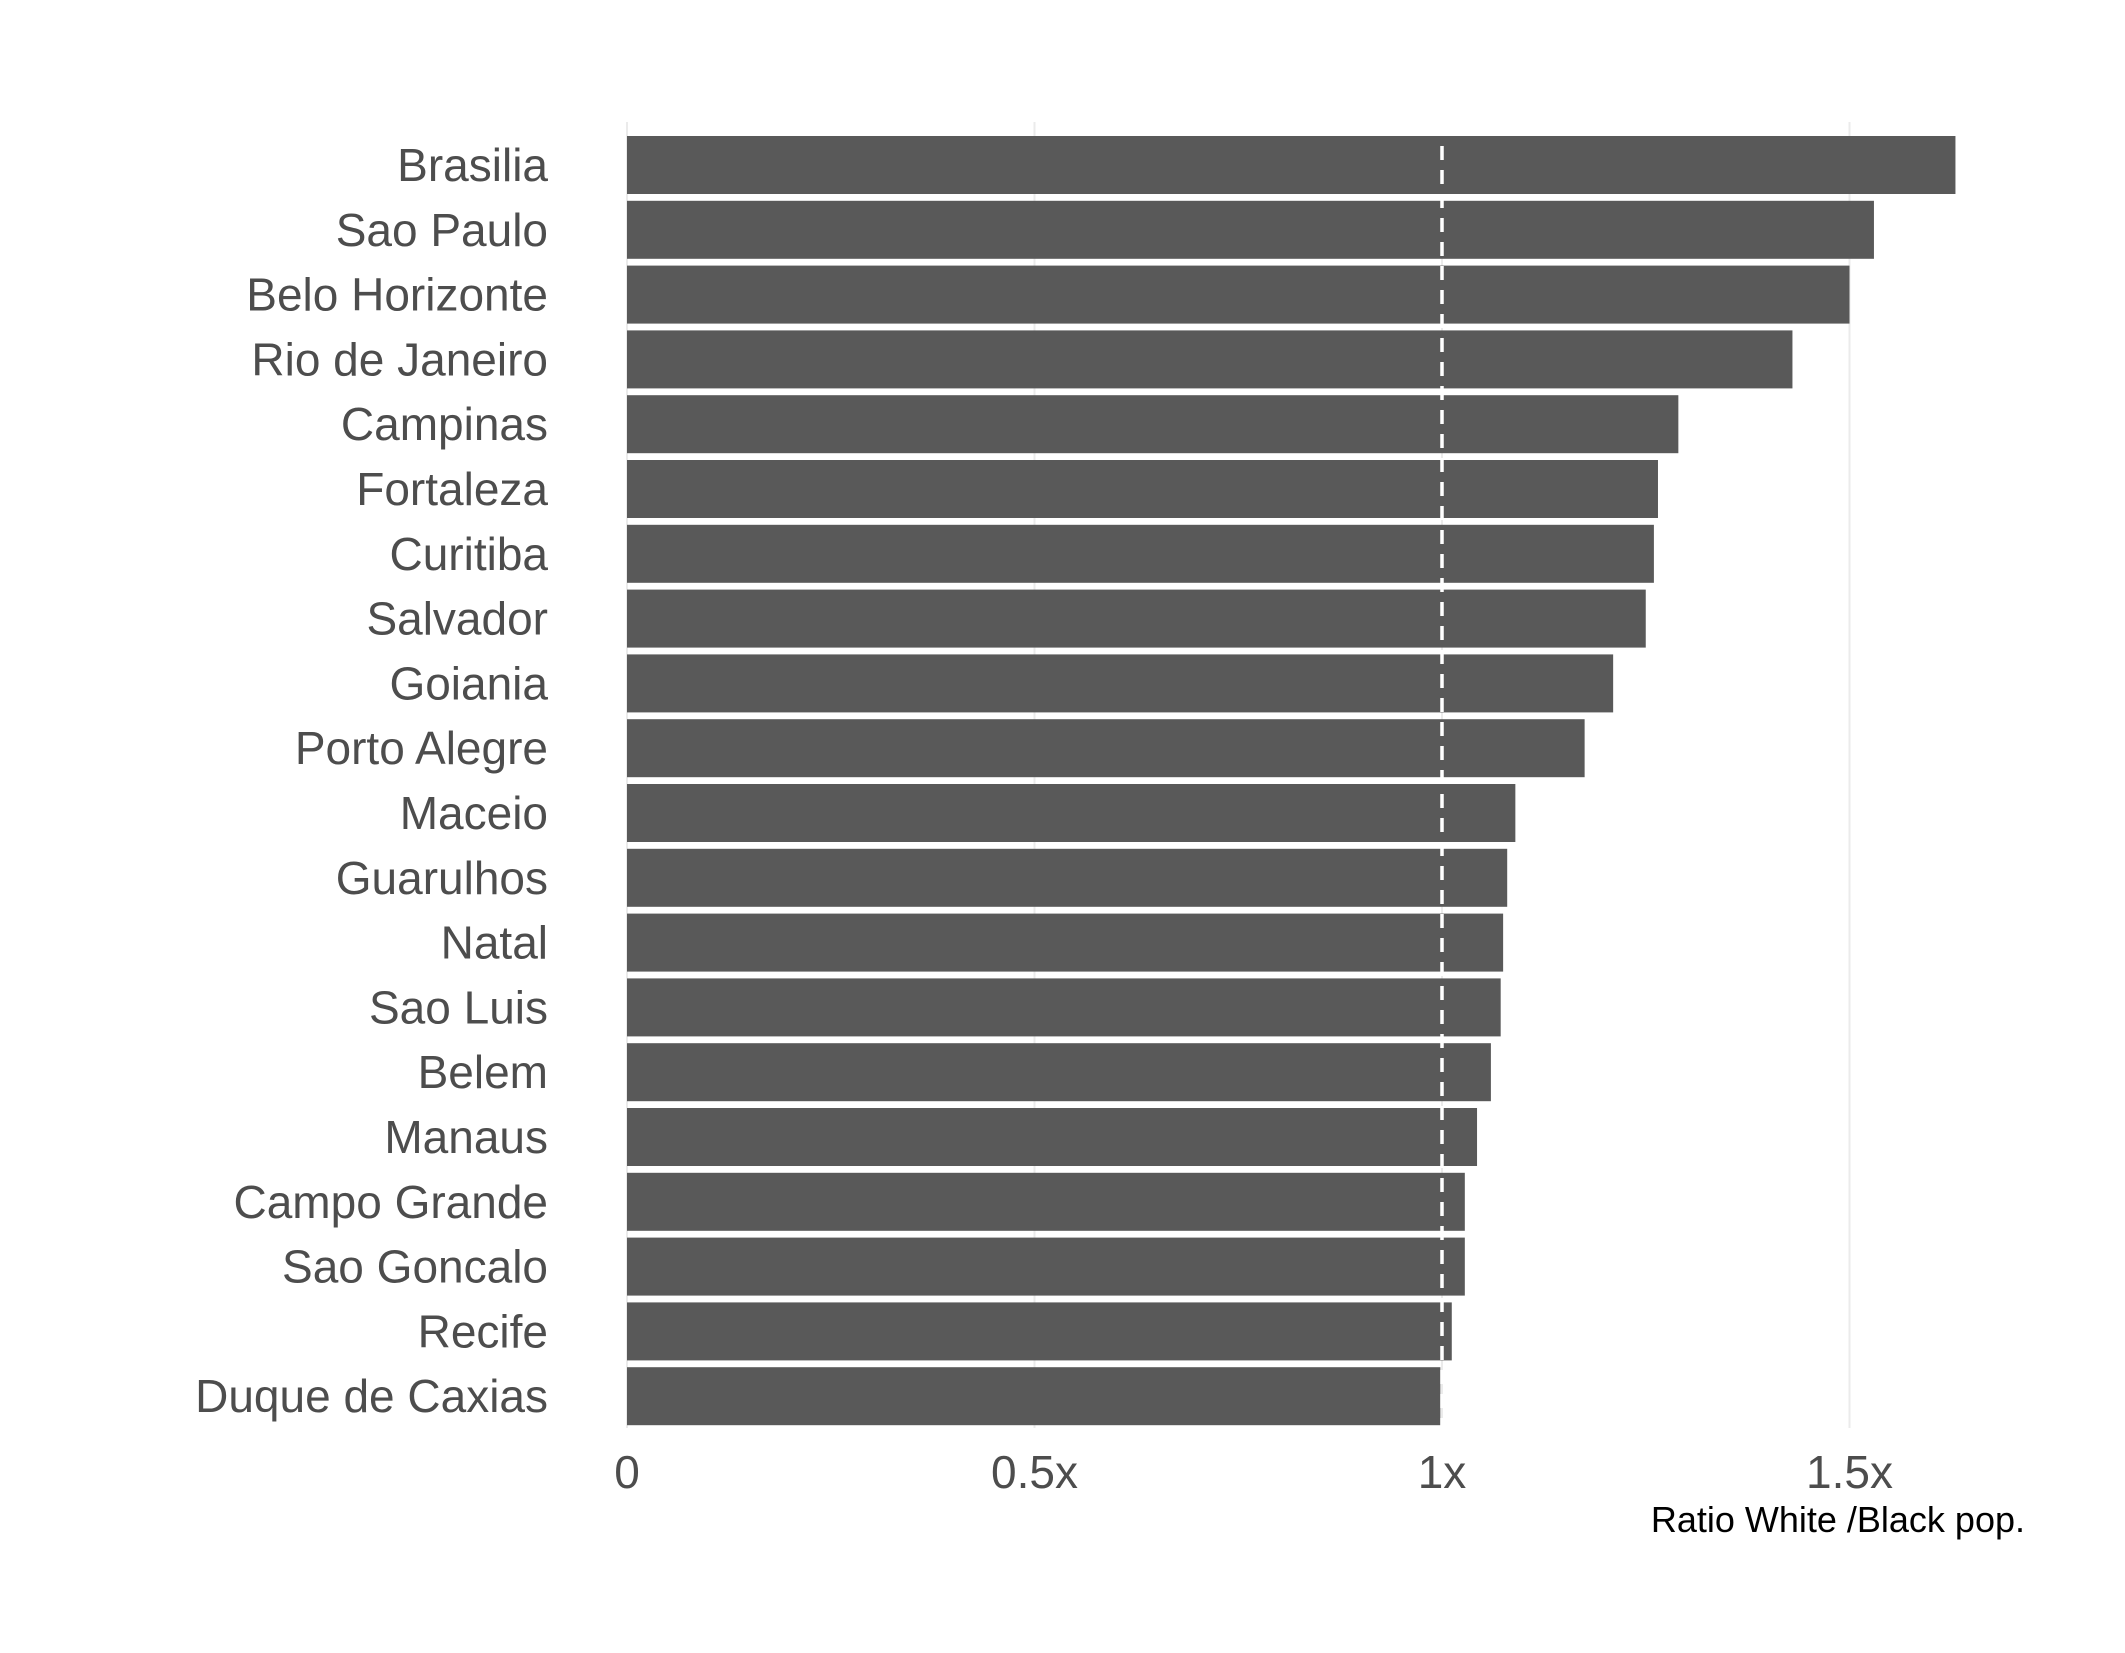  What do you see at coordinates (442, 878) in the screenshot?
I see `category-label: Guarulhos` at bounding box center [442, 878].